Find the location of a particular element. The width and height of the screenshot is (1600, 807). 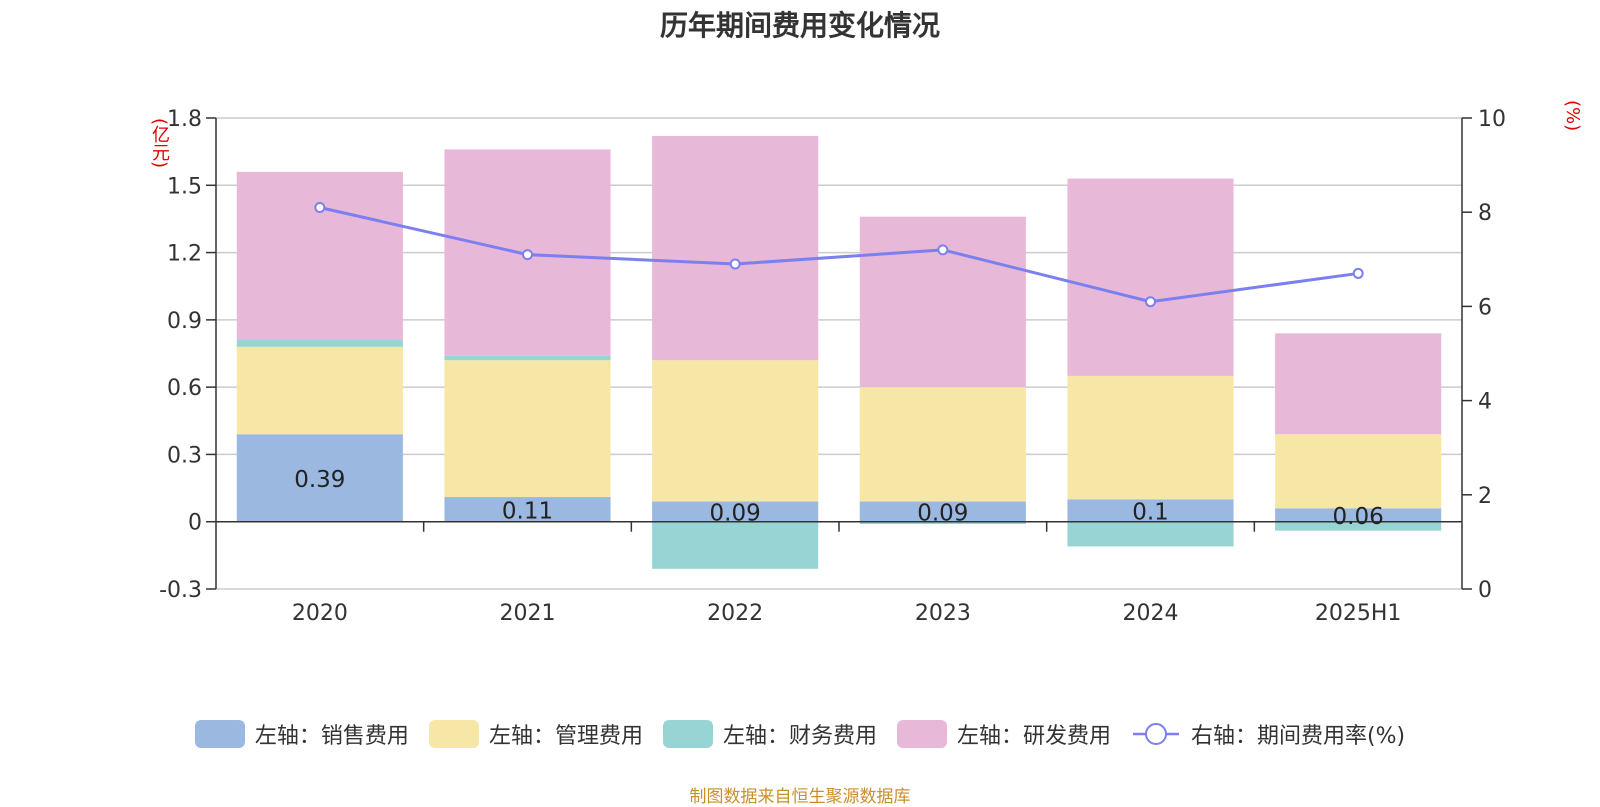

x-axis-tick-label: 2025H1 is located at coordinates (1358, 613).